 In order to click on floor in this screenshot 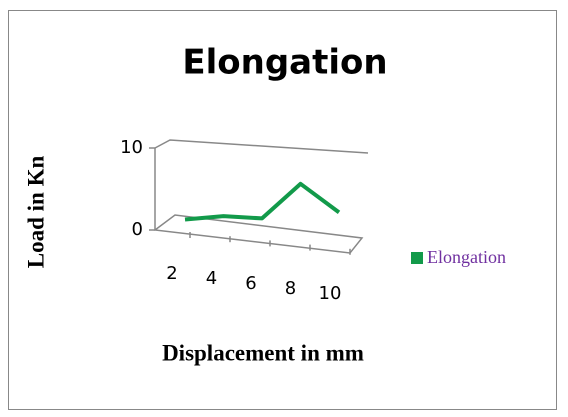, I will do `click(258, 234)`.